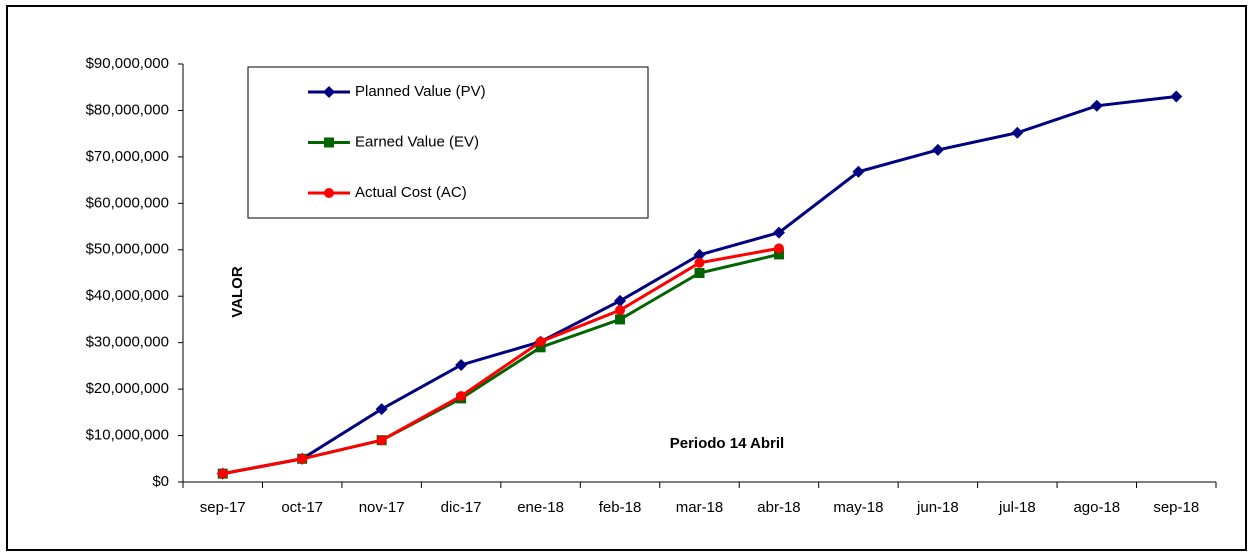  Describe the element at coordinates (127, 435) in the screenshot. I see `y-tick-label: $10,000,000` at that location.